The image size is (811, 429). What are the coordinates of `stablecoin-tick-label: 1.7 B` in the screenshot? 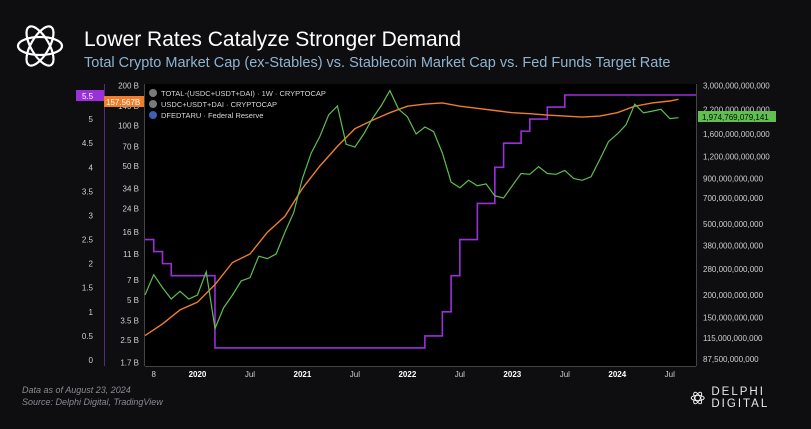 It's located at (129, 362).